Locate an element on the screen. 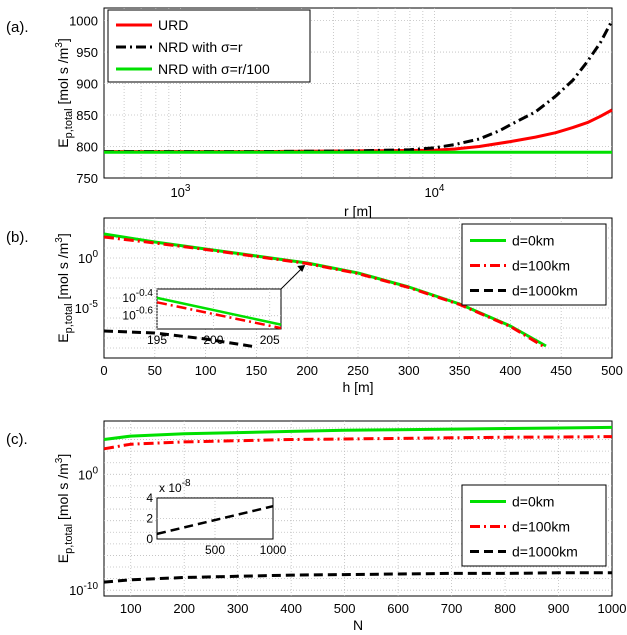 The image size is (627, 635). x-tick-label: 350 is located at coordinates (460, 370).